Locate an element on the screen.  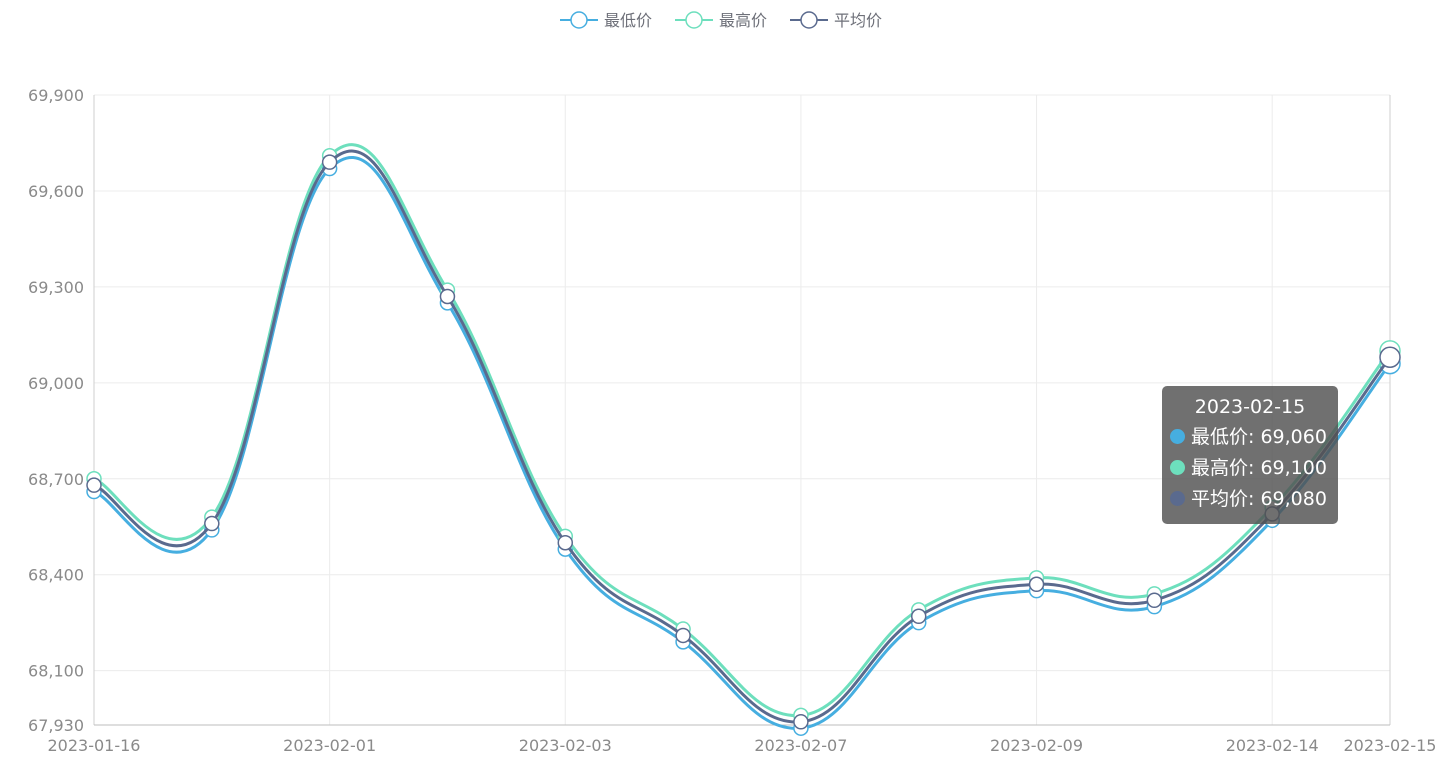
x-tick-label: 2023-02-01 is located at coordinates (329, 745).